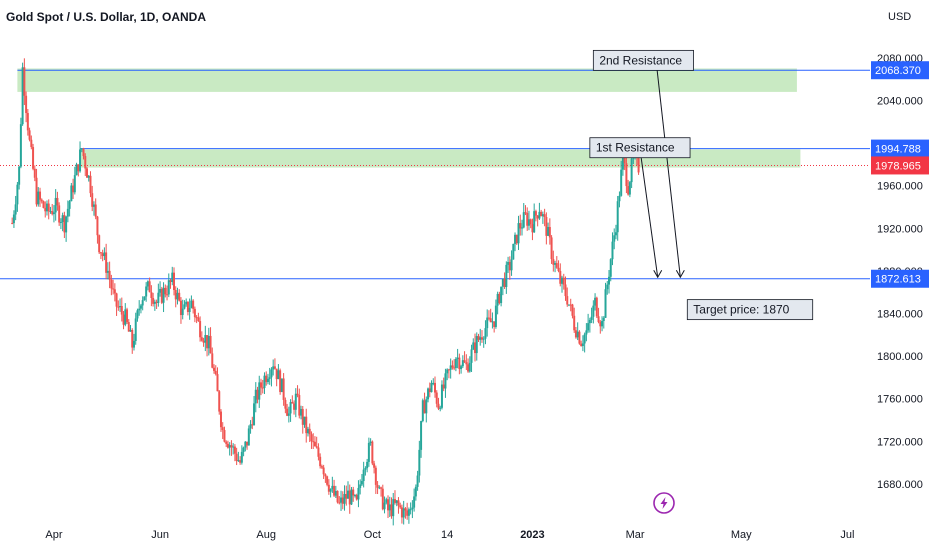  What do you see at coordinates (266, 535) in the screenshot?
I see `x-tick-label: Aug` at bounding box center [266, 535].